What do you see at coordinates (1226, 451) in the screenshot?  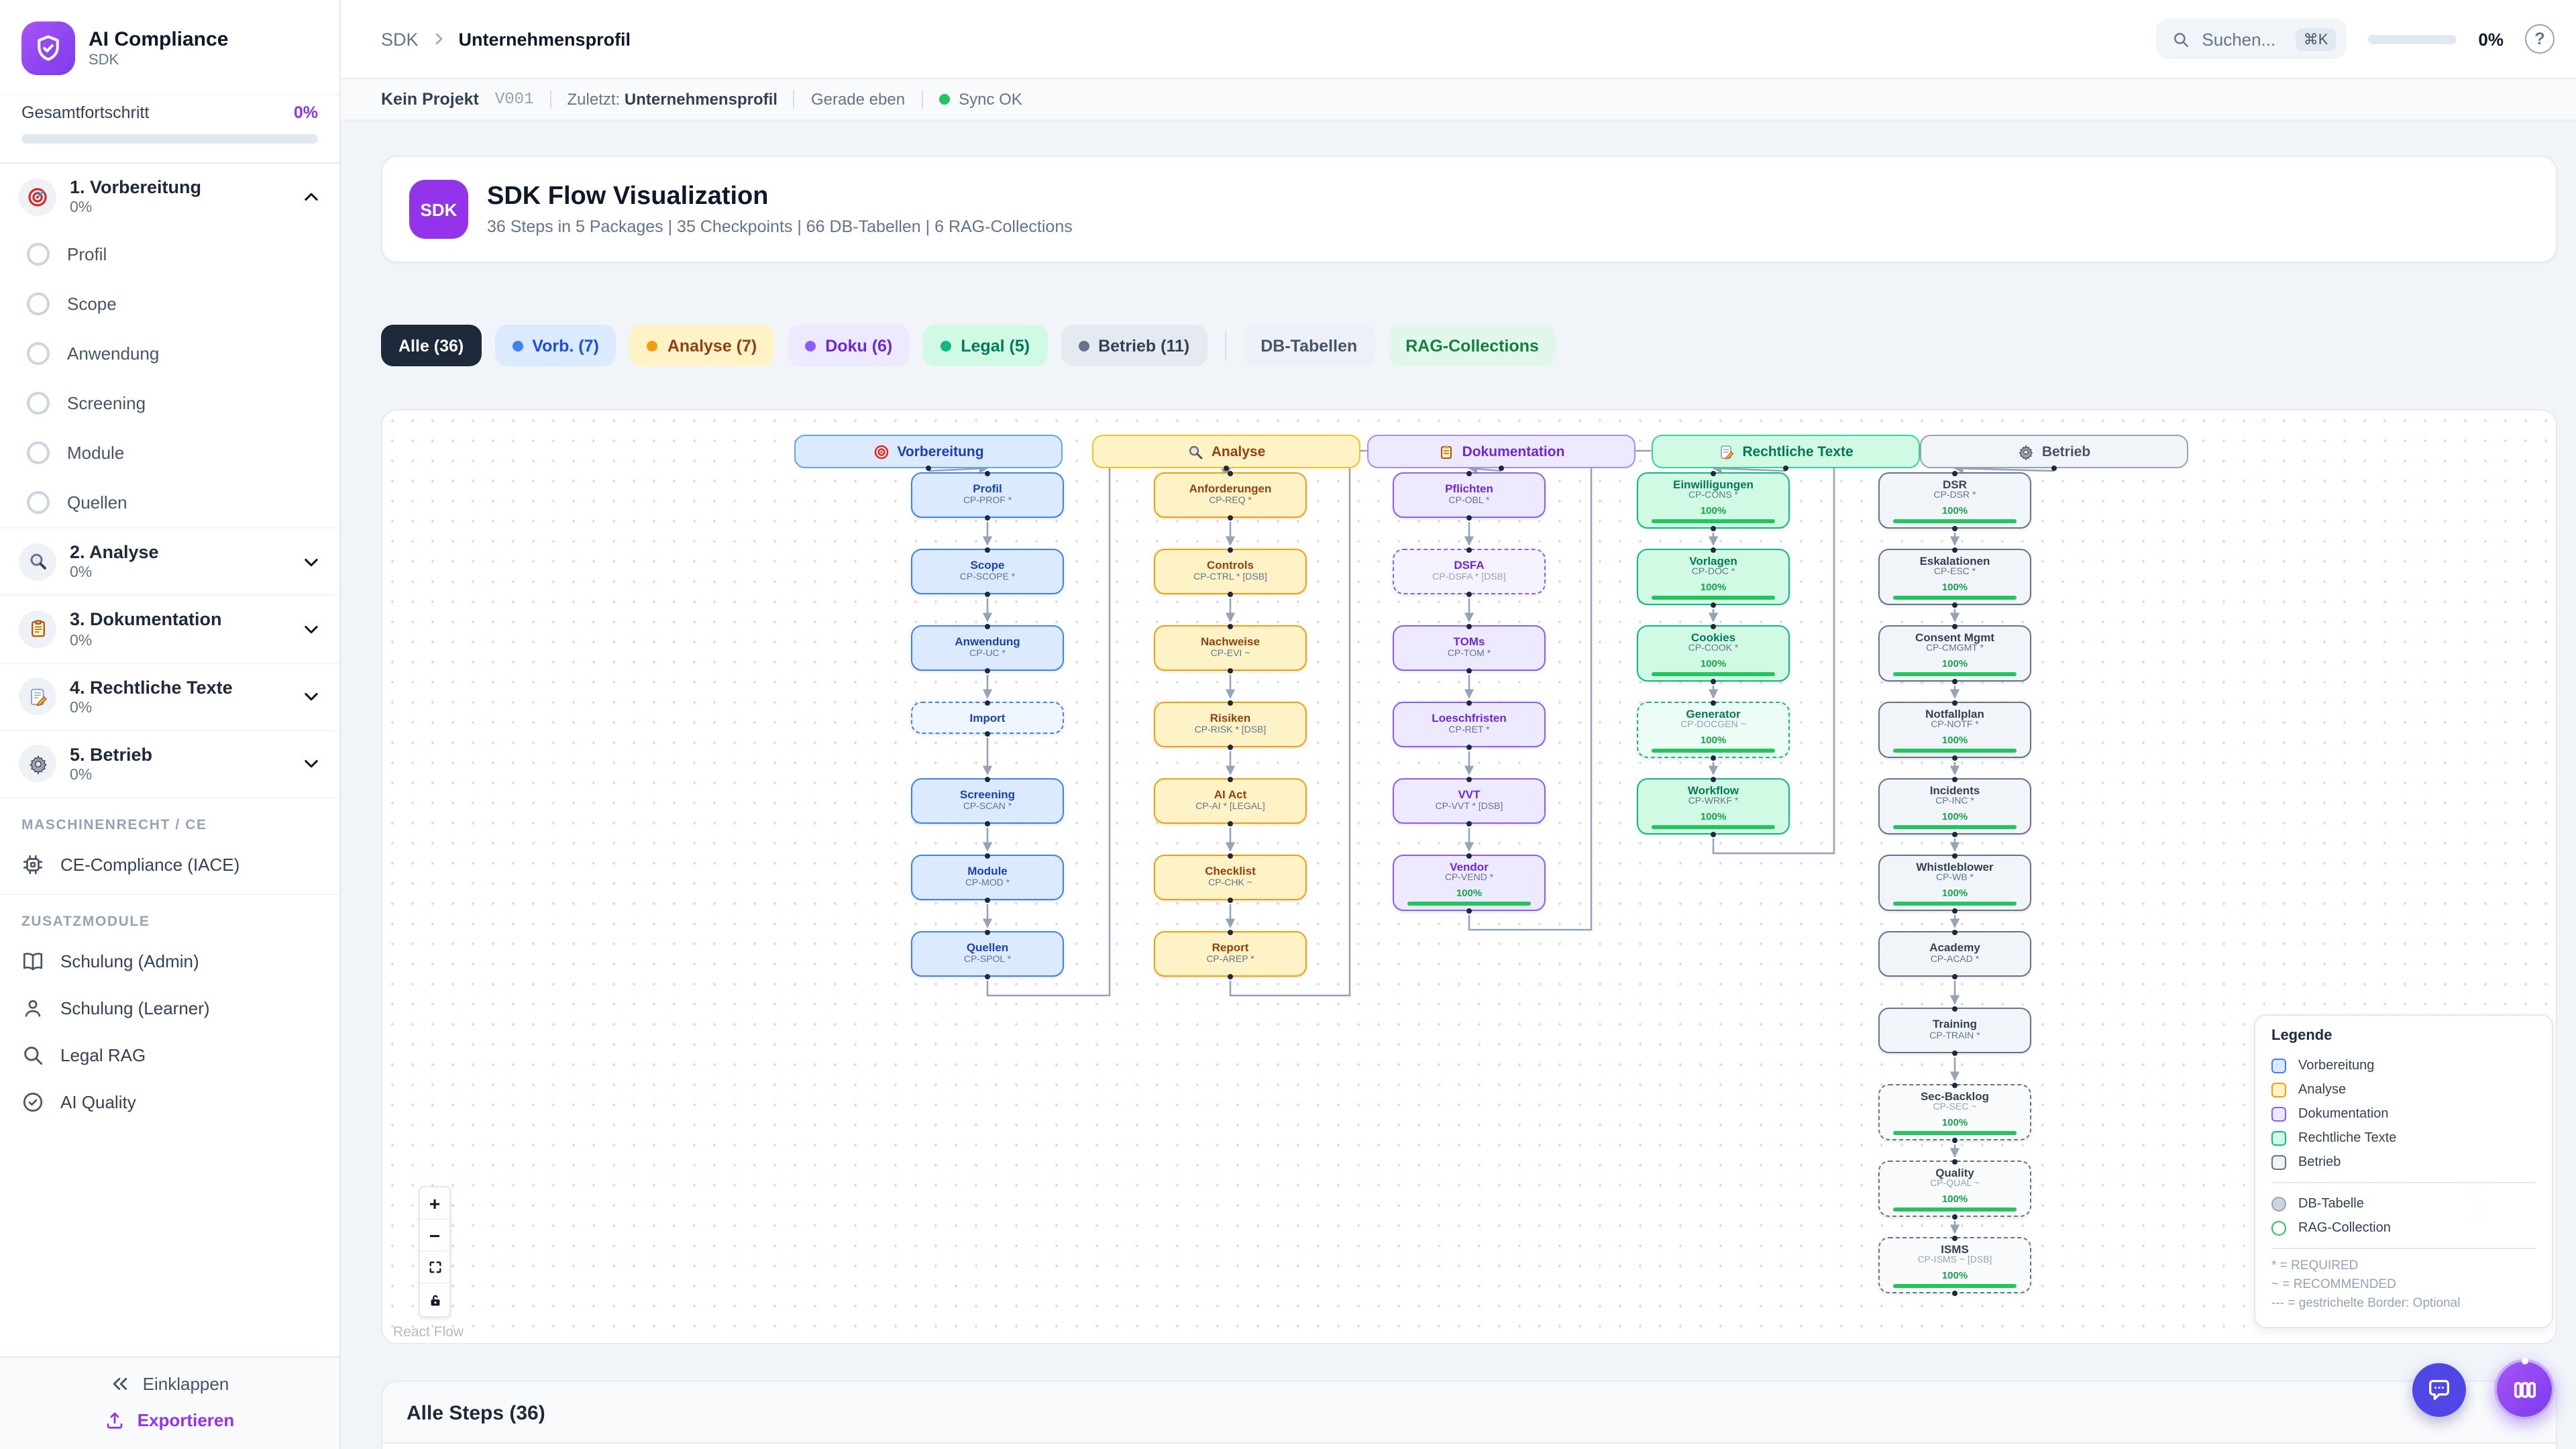 I see `group-header-analyse: Analyse` at bounding box center [1226, 451].